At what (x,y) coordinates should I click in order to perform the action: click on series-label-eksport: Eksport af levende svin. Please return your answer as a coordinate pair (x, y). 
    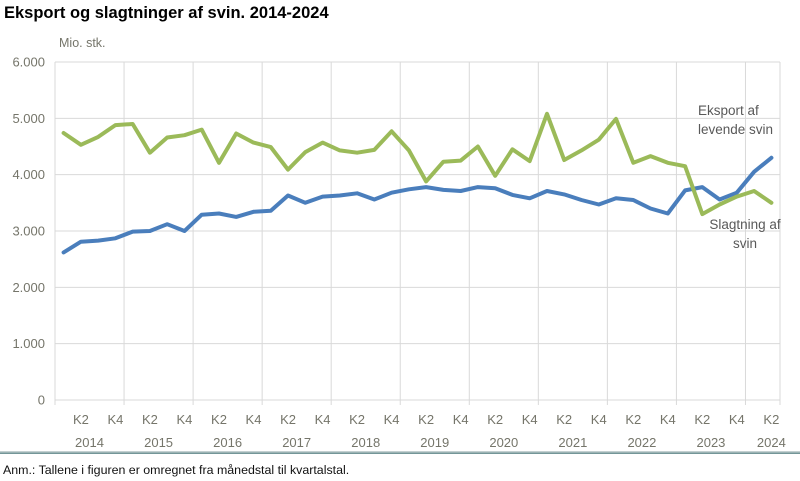
    Looking at the image, I should click on (736, 120).